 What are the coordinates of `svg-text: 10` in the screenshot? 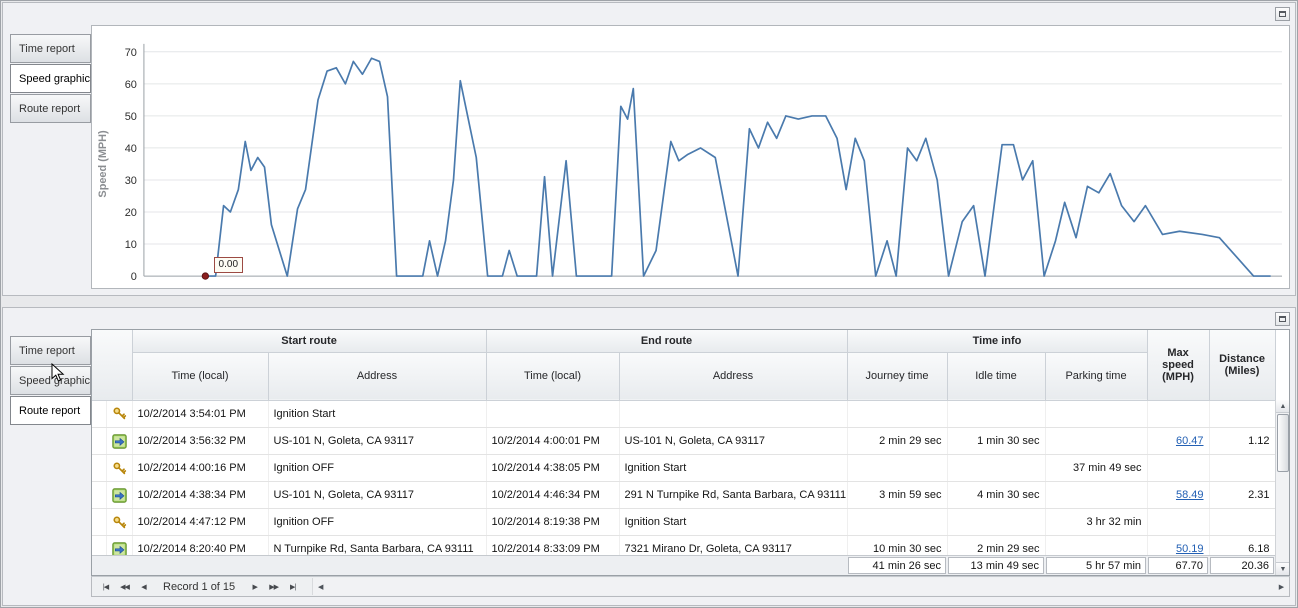 It's located at (131, 245).